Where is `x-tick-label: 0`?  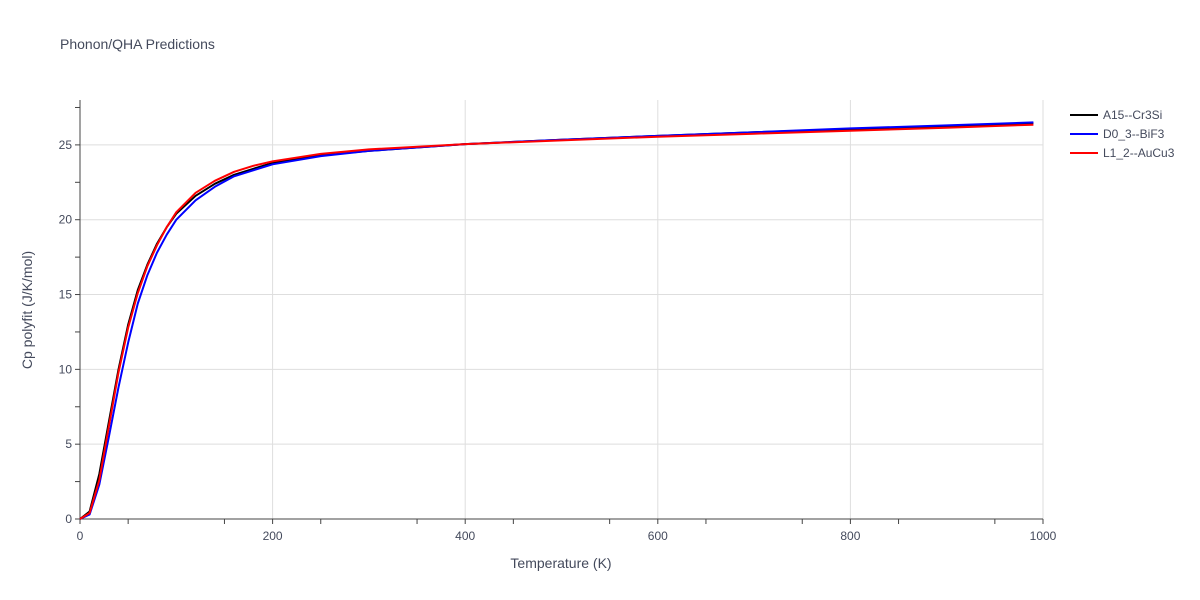
x-tick-label: 0 is located at coordinates (80, 536).